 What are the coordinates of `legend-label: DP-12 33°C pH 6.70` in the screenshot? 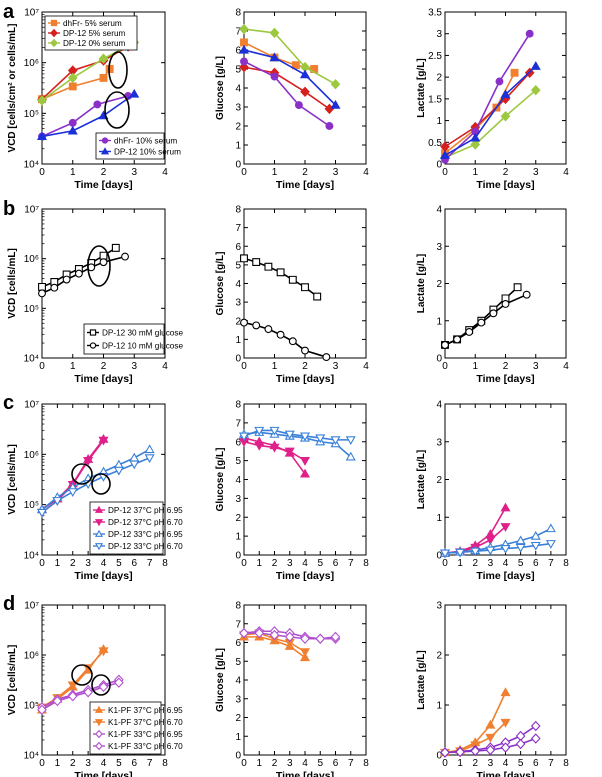 It's located at (145, 546).